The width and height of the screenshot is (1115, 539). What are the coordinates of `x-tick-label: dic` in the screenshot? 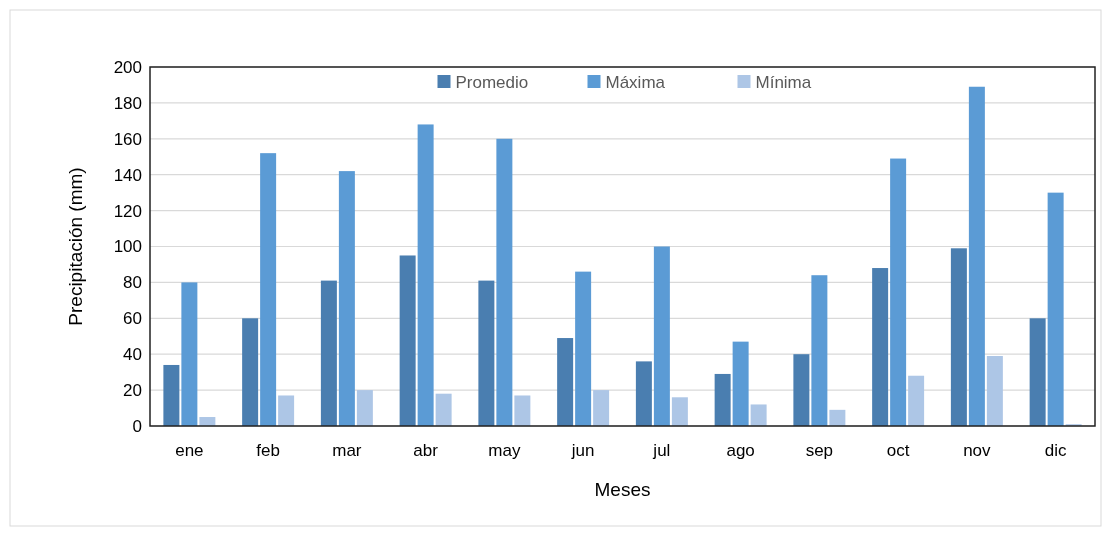 It's located at (1055, 450).